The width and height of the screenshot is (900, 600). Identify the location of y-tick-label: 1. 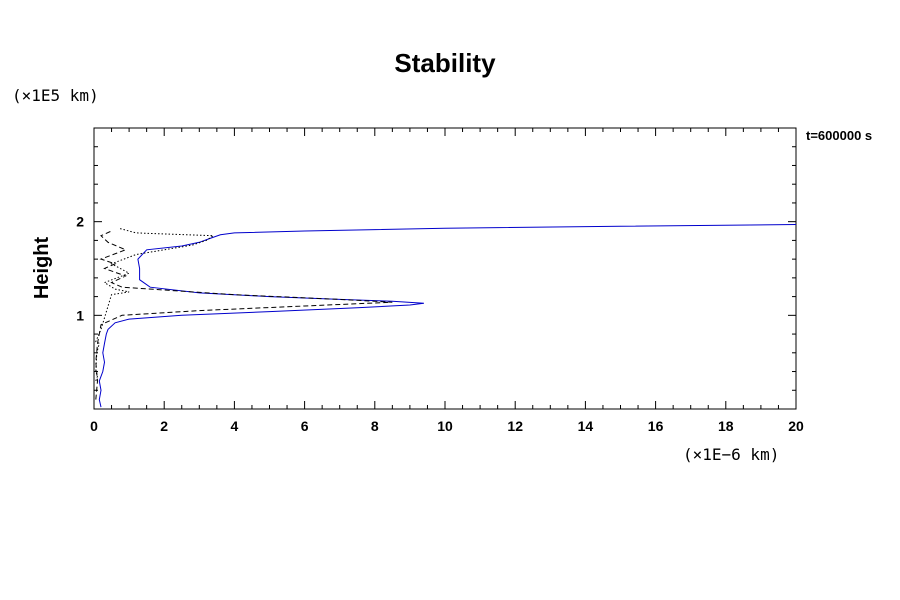
(80, 315).